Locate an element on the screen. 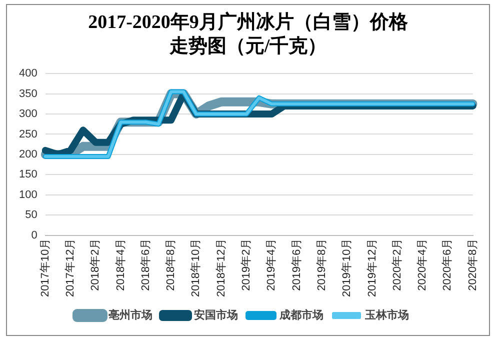 This screenshot has height=343, width=497. legend-label: 玉林市场 is located at coordinates (386, 315).